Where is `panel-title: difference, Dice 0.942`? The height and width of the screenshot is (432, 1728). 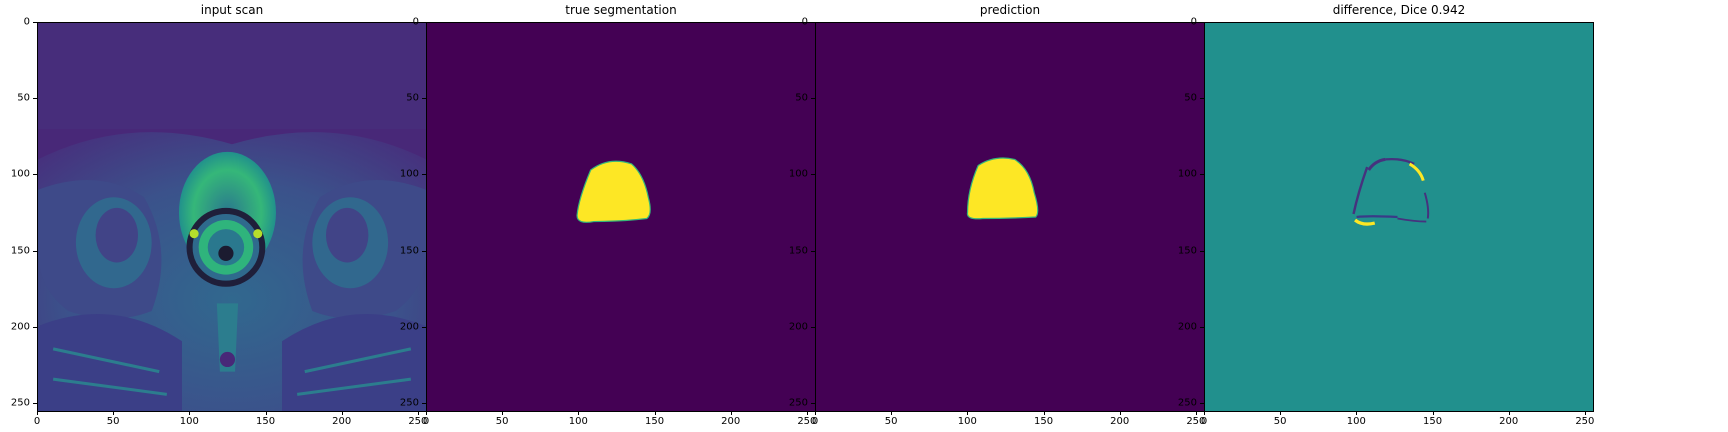
panel-title: difference, Dice 0.942 is located at coordinates (1399, 10).